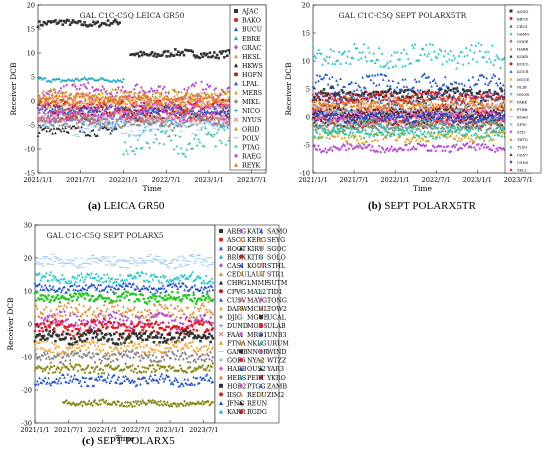 This screenshot has height=457, width=550. What do you see at coordinates (252, 75) in the screenshot?
I see `panel-a-legend-label: HOFN` at bounding box center [252, 75].